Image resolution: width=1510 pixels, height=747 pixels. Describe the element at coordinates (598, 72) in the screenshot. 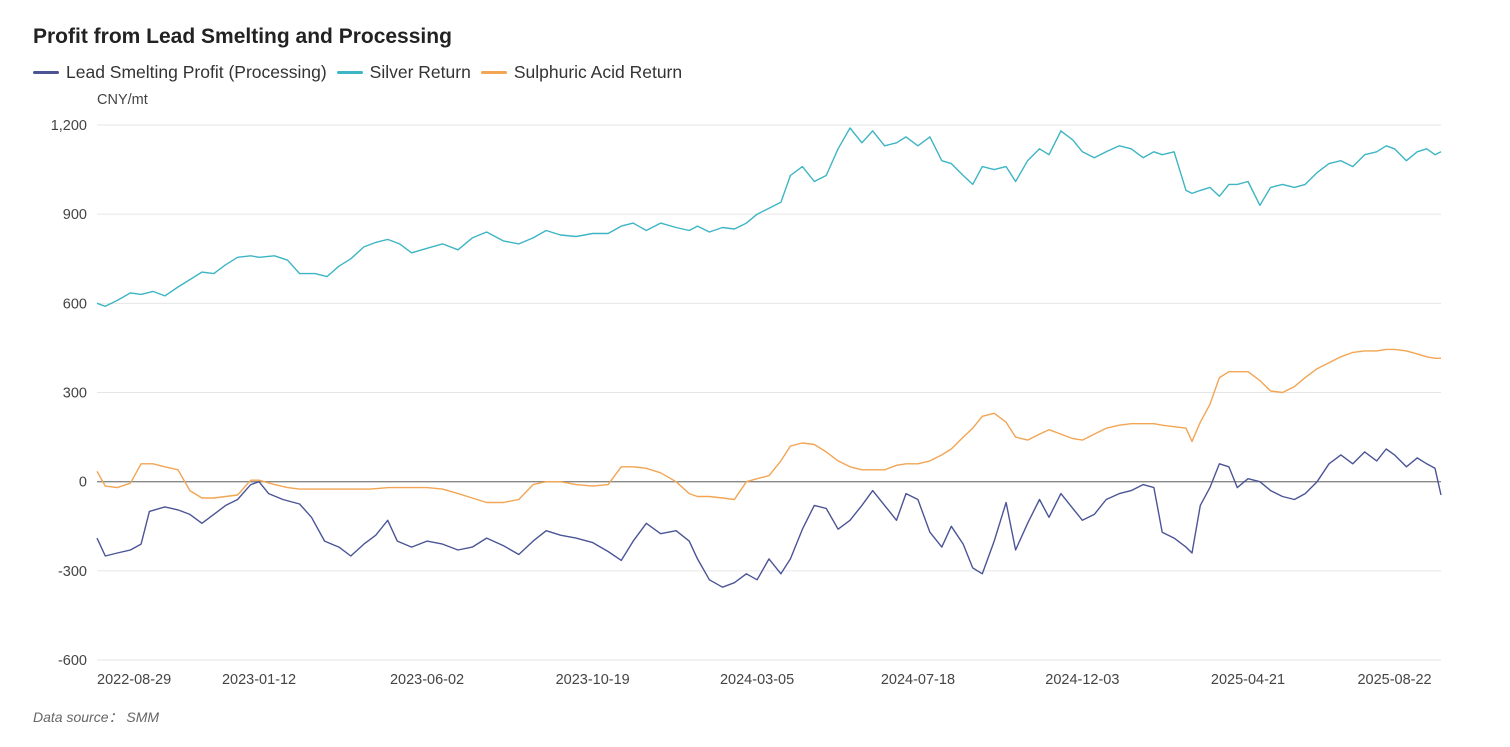

I see `legend-label: Sulphuric Acid Return` at that location.